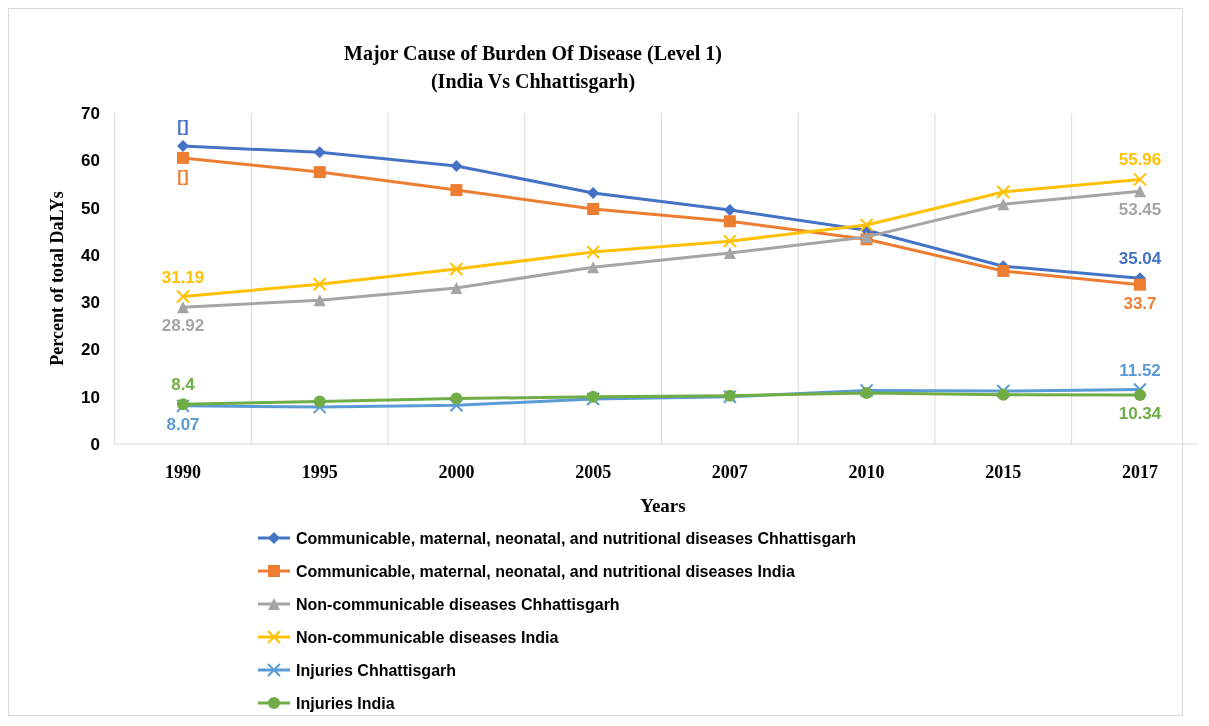  What do you see at coordinates (90, 350) in the screenshot?
I see `y-tick-label: 20` at bounding box center [90, 350].